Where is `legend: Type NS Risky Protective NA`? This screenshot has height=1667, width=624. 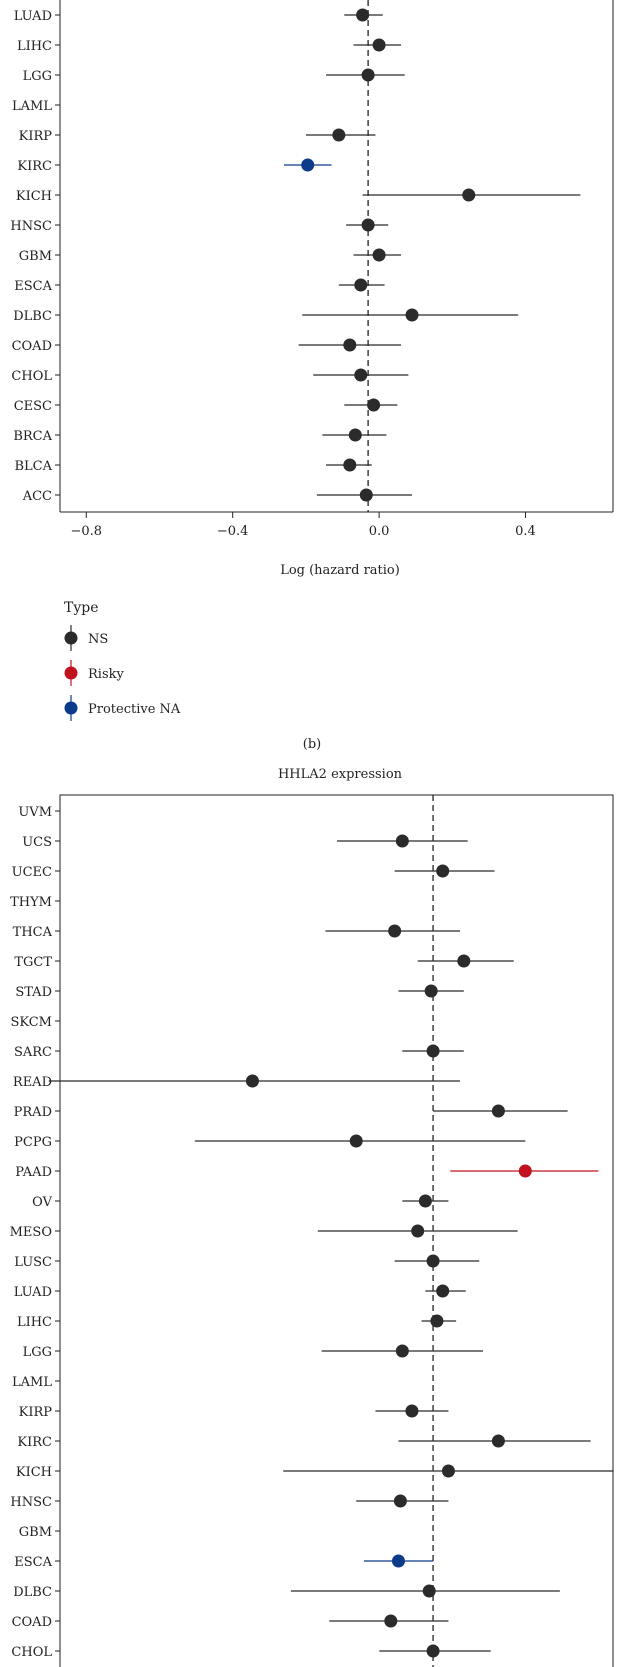 legend: Type NS Risky Protective NA is located at coordinates (122, 660).